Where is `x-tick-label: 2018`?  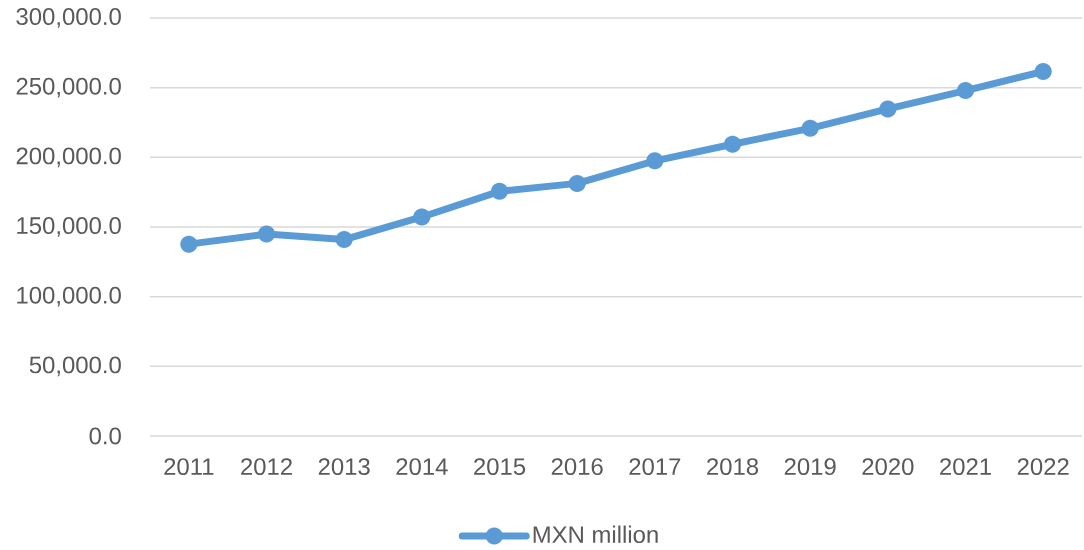
x-tick-label: 2018 is located at coordinates (733, 467).